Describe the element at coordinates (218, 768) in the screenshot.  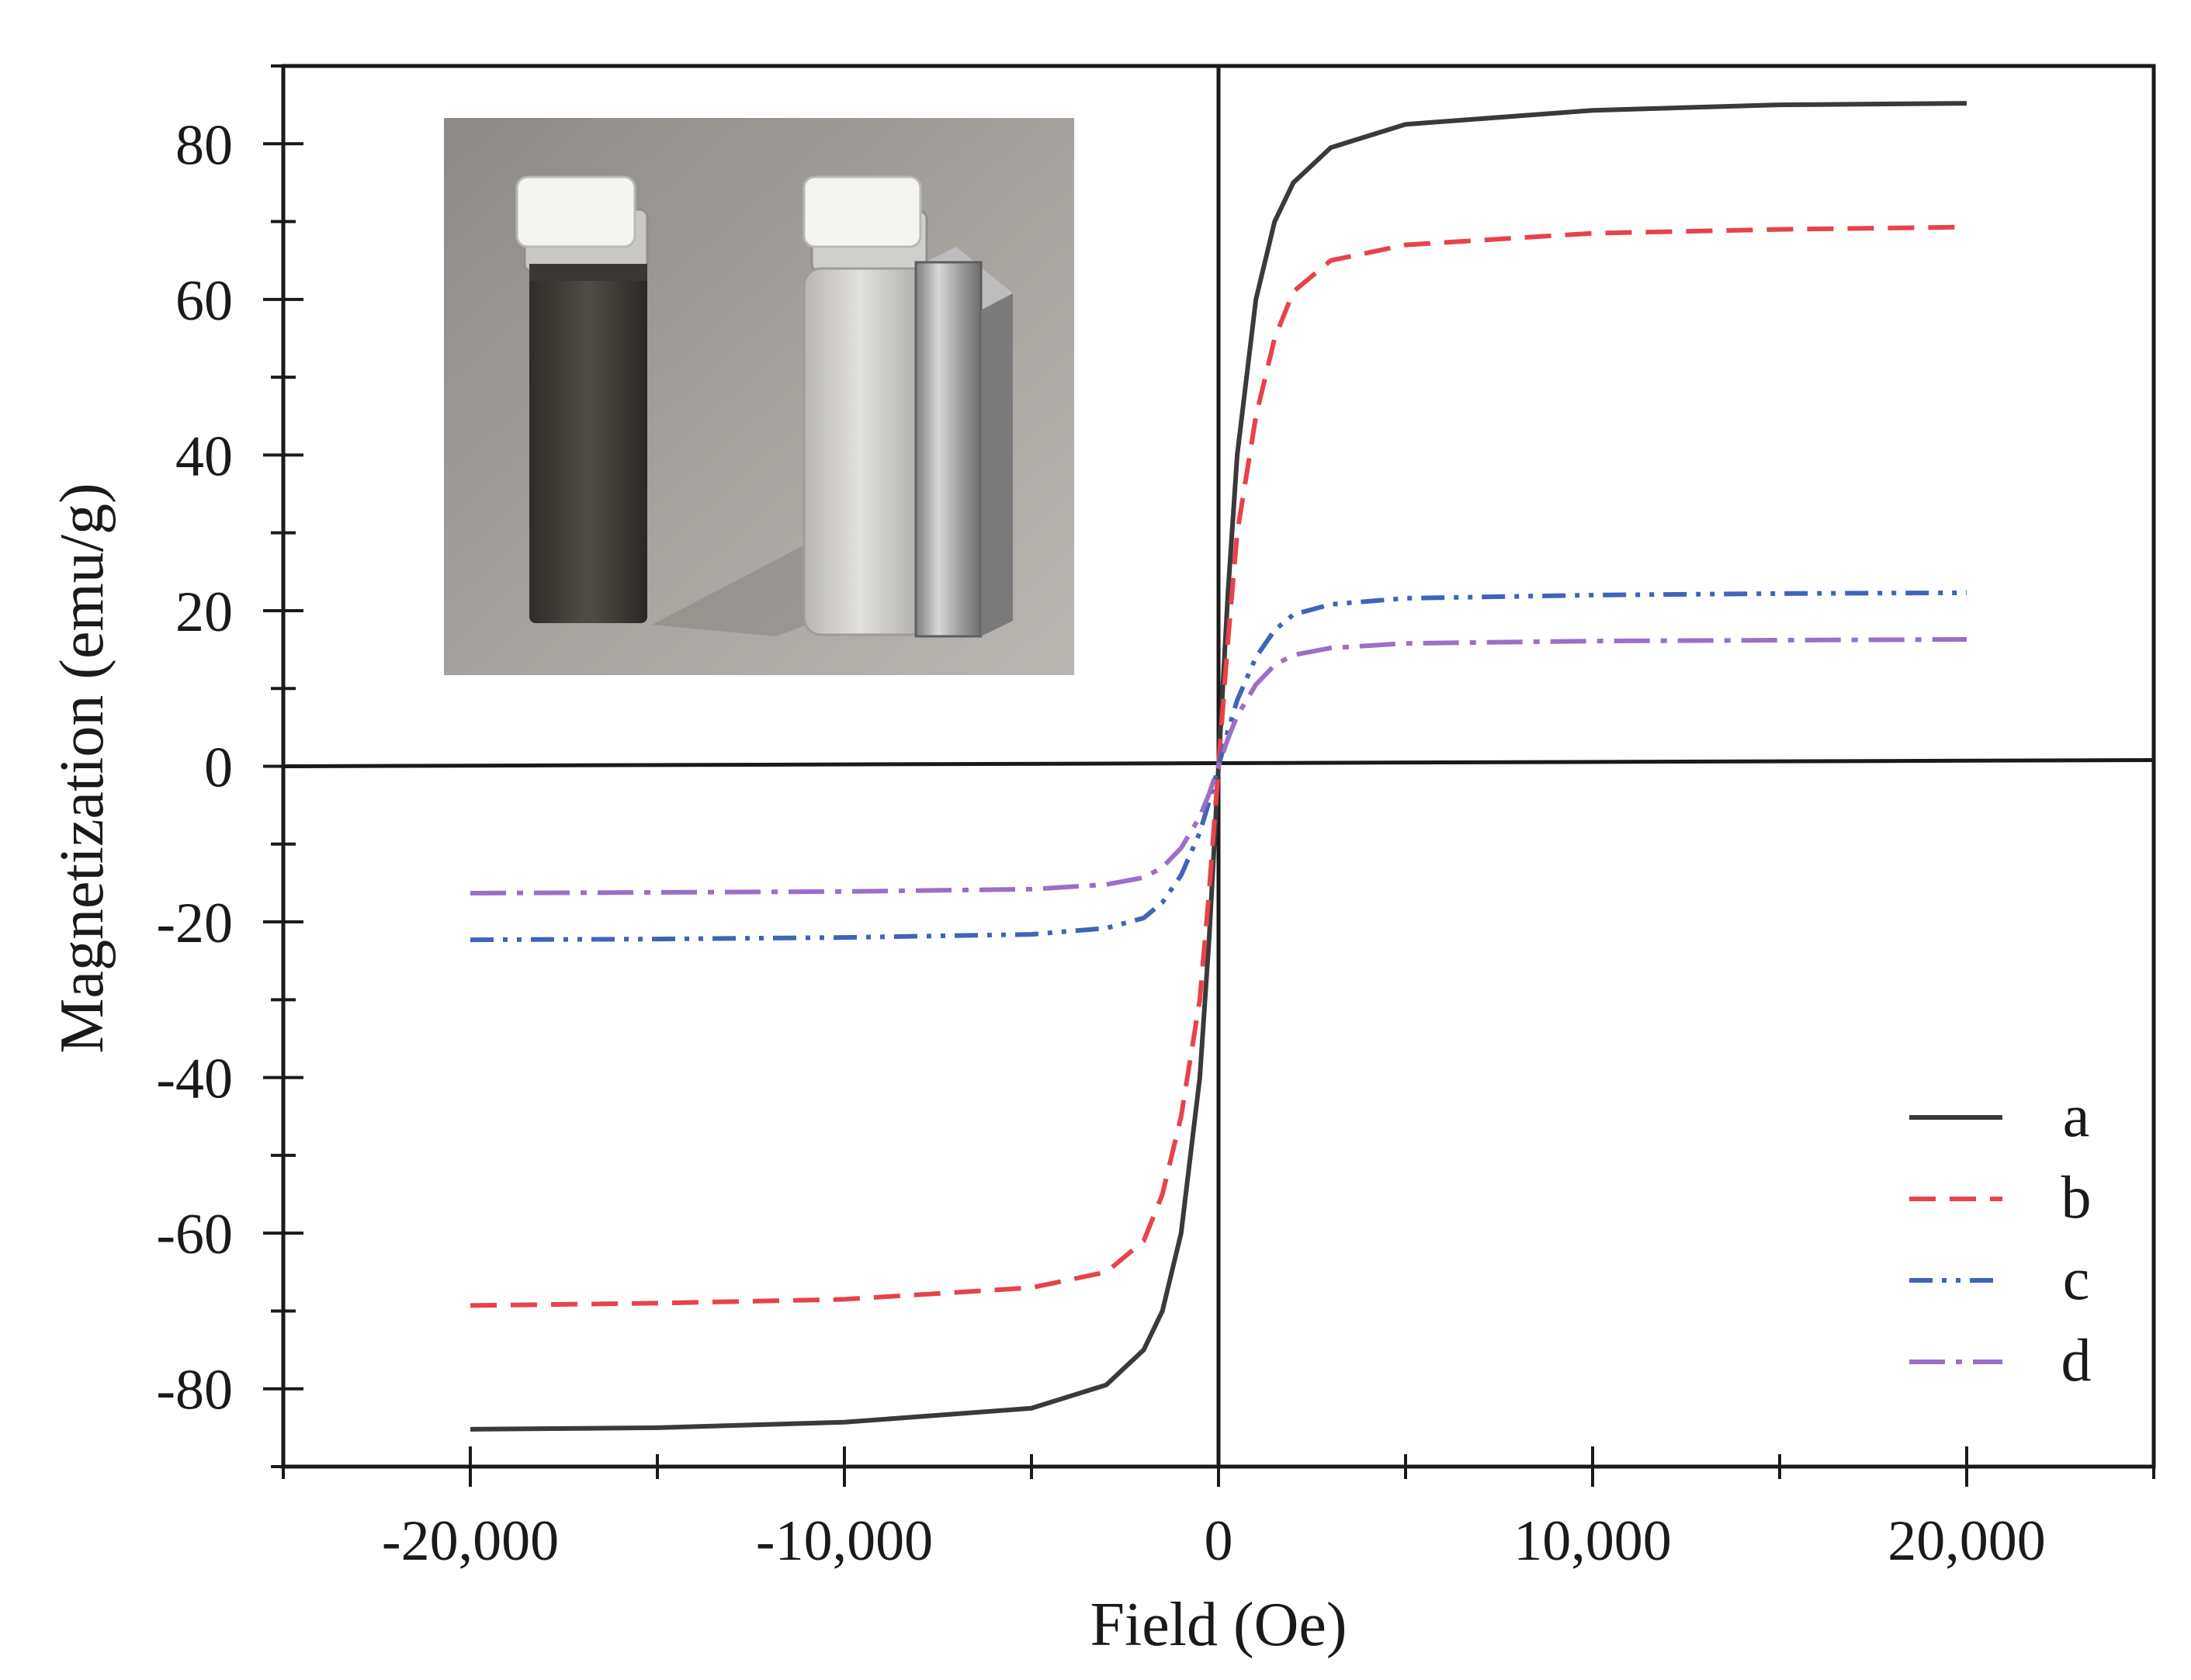
I see `y-tick-label: 0` at that location.